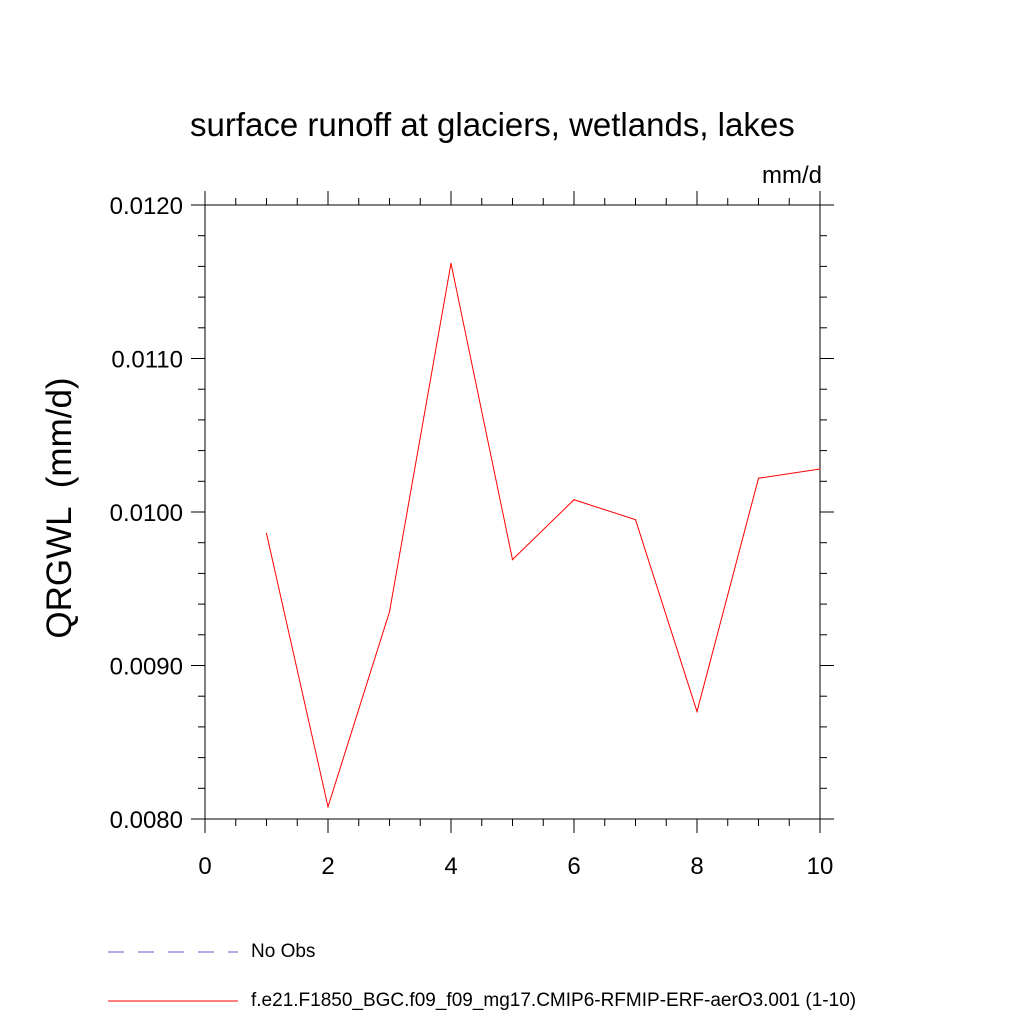  Describe the element at coordinates (792, 175) in the screenshot. I see `units-label: mm/d` at that location.